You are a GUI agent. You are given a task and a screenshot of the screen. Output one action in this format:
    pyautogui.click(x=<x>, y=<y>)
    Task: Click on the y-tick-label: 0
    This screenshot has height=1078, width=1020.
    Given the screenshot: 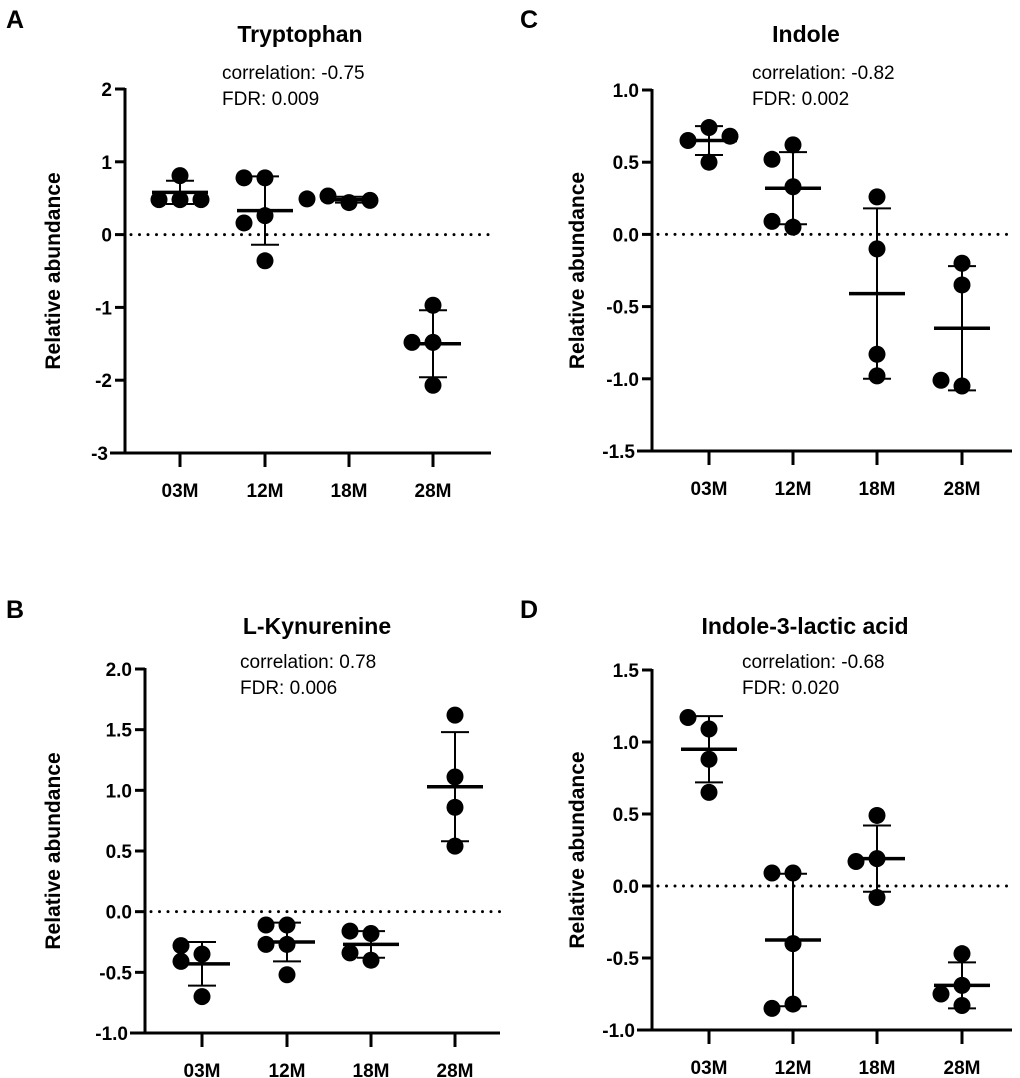 What is the action you would take?
    pyautogui.click(x=106, y=236)
    